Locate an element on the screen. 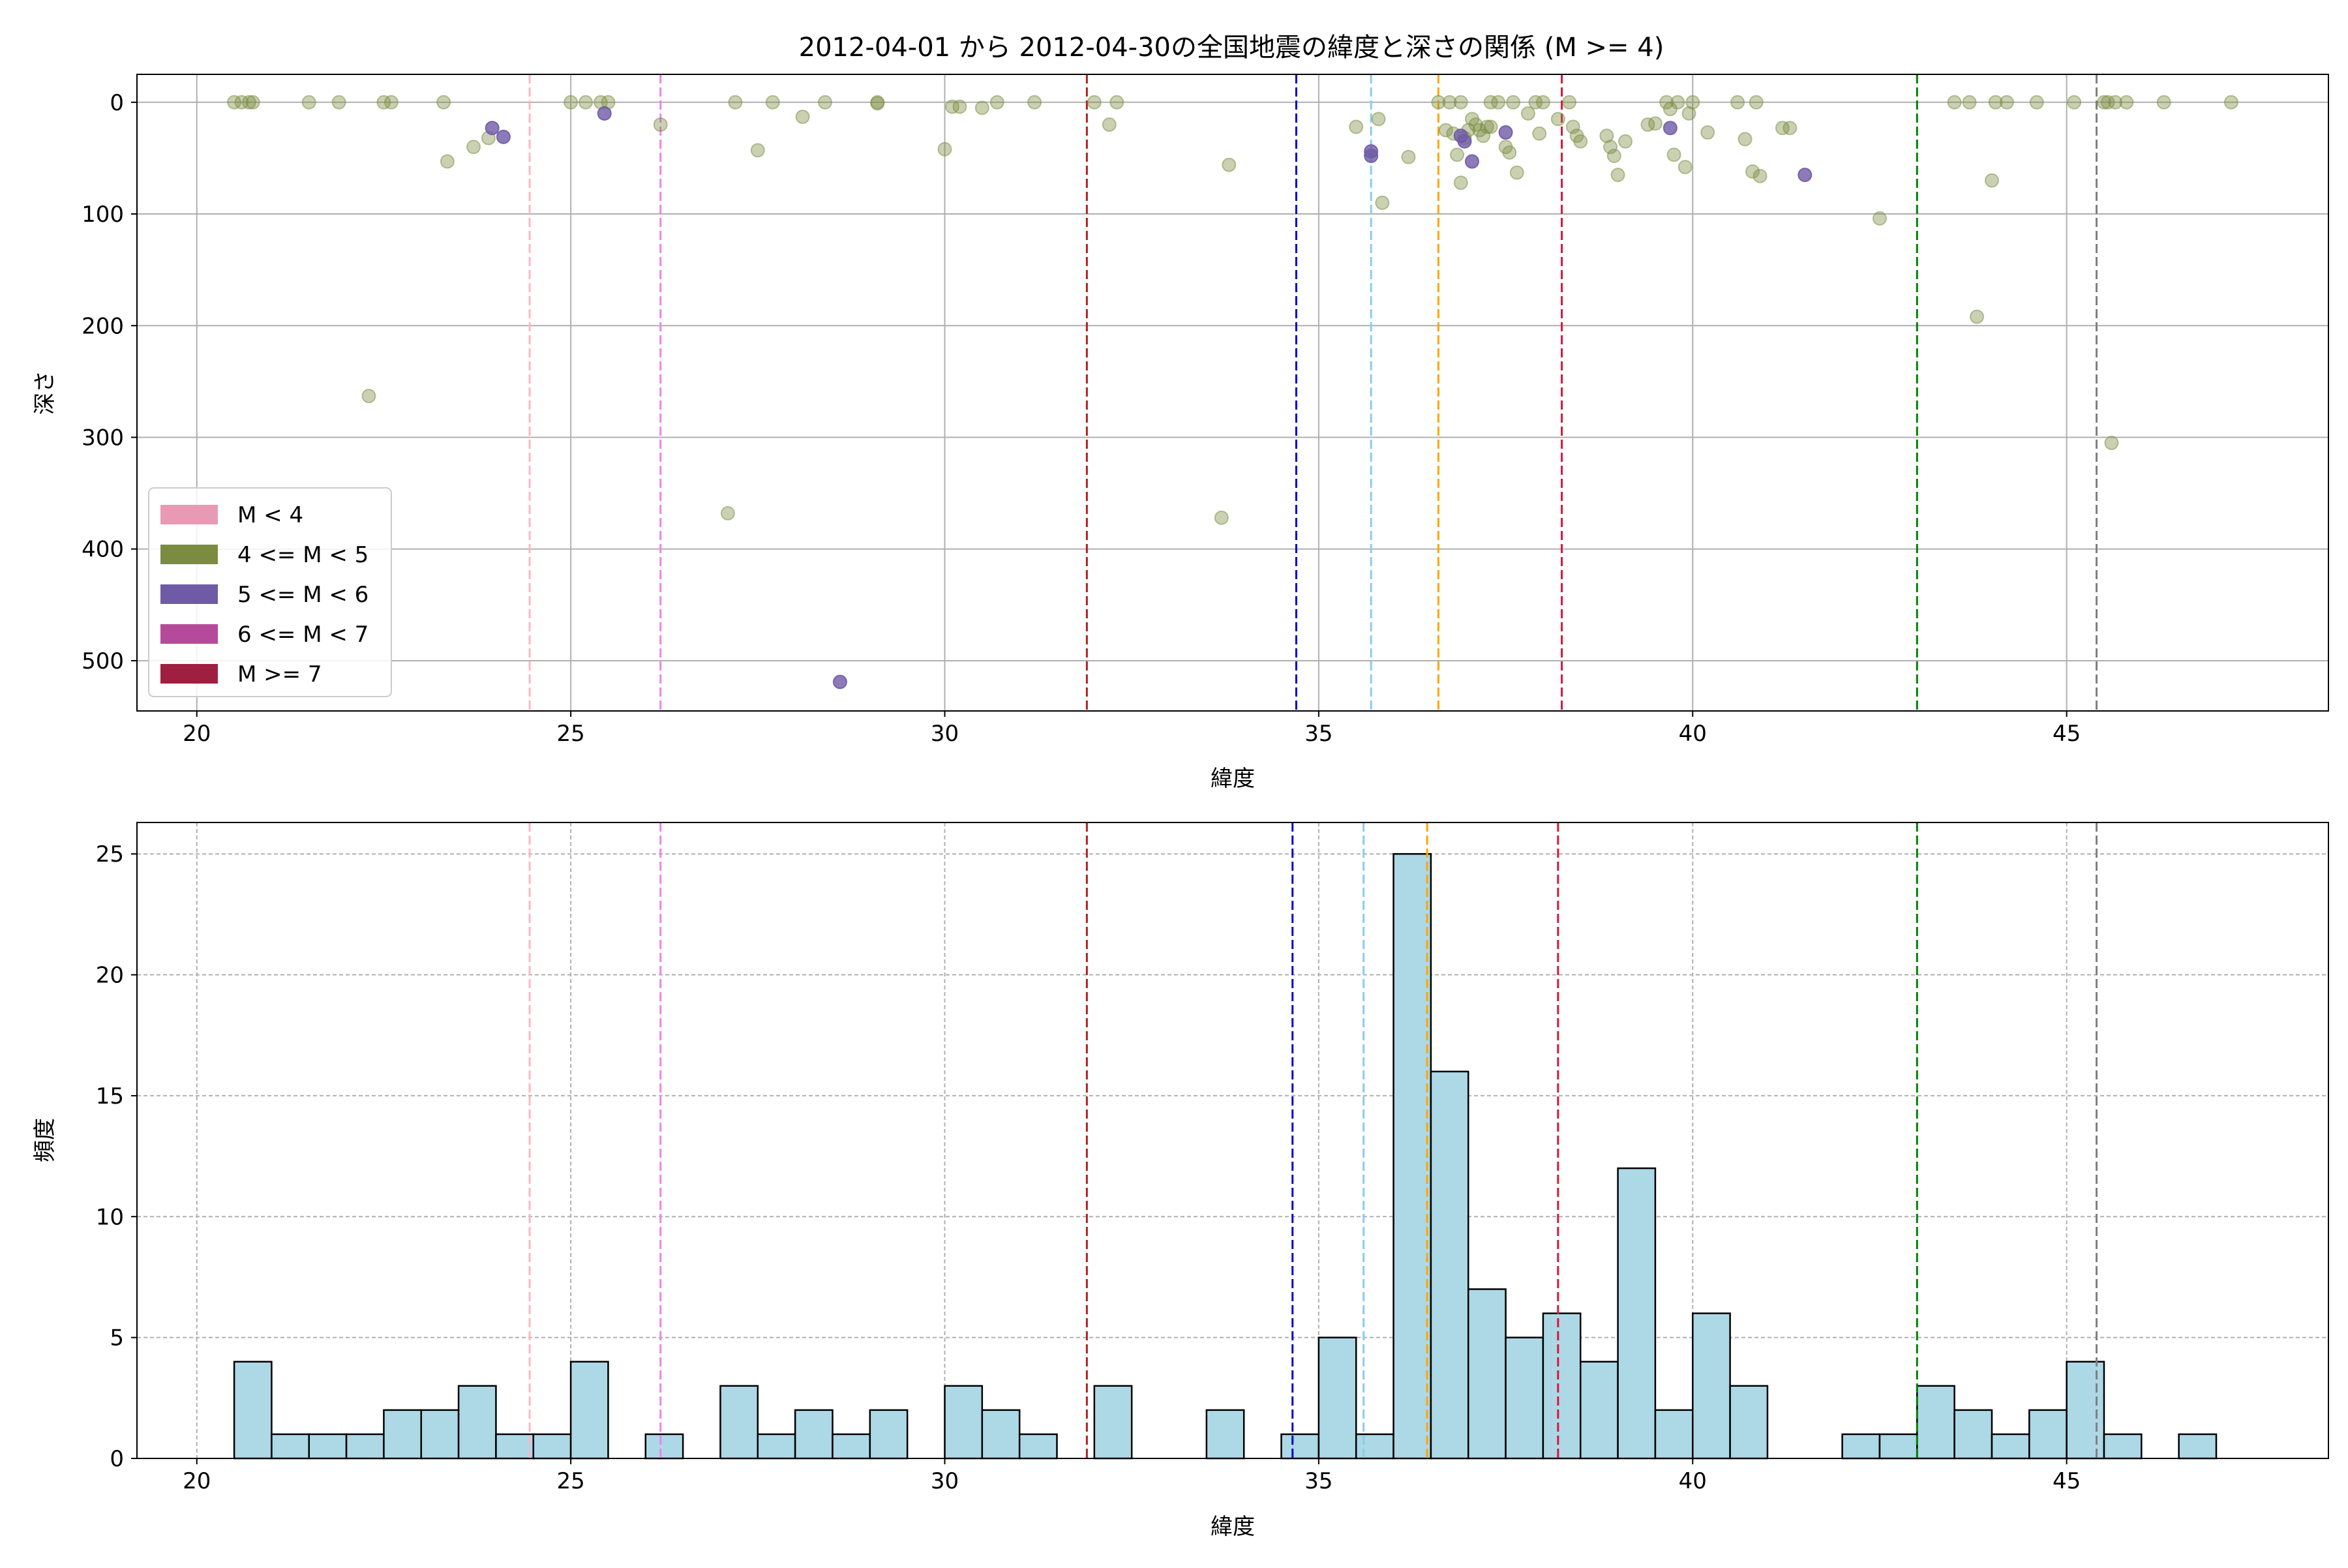 This screenshot has width=2348, height=1568. histogram-x-tick-label: 40 is located at coordinates (1693, 1481).